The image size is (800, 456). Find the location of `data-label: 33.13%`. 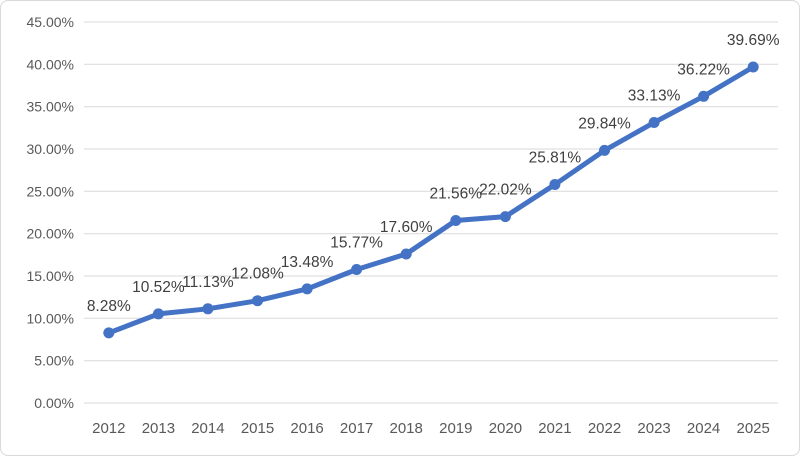

data-label: 33.13% is located at coordinates (654, 96).